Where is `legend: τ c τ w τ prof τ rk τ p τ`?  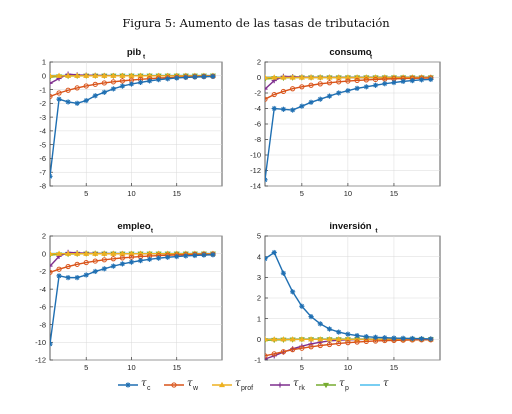
legend: τ c τ w τ prof τ rk τ p τ is located at coordinates (253, 384).